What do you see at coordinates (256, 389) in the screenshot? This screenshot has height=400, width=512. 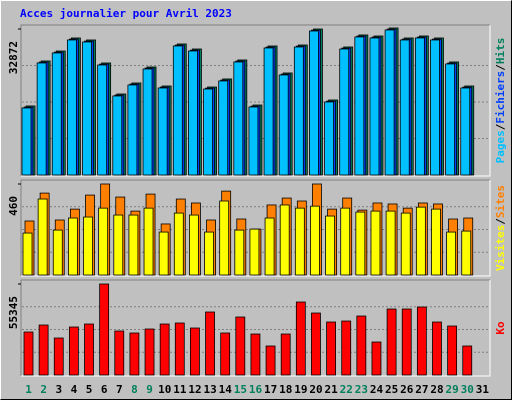 I see `x-tick-label: 16` at bounding box center [256, 389].